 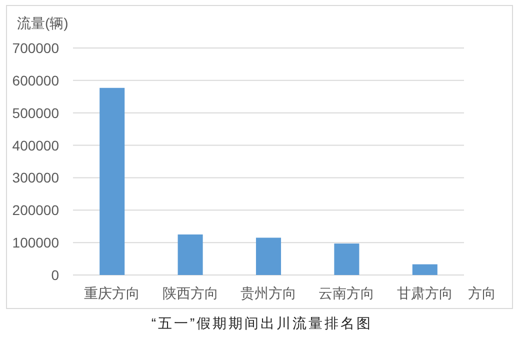 I want to click on y-tick-label: 500000, so click(x=36, y=112).